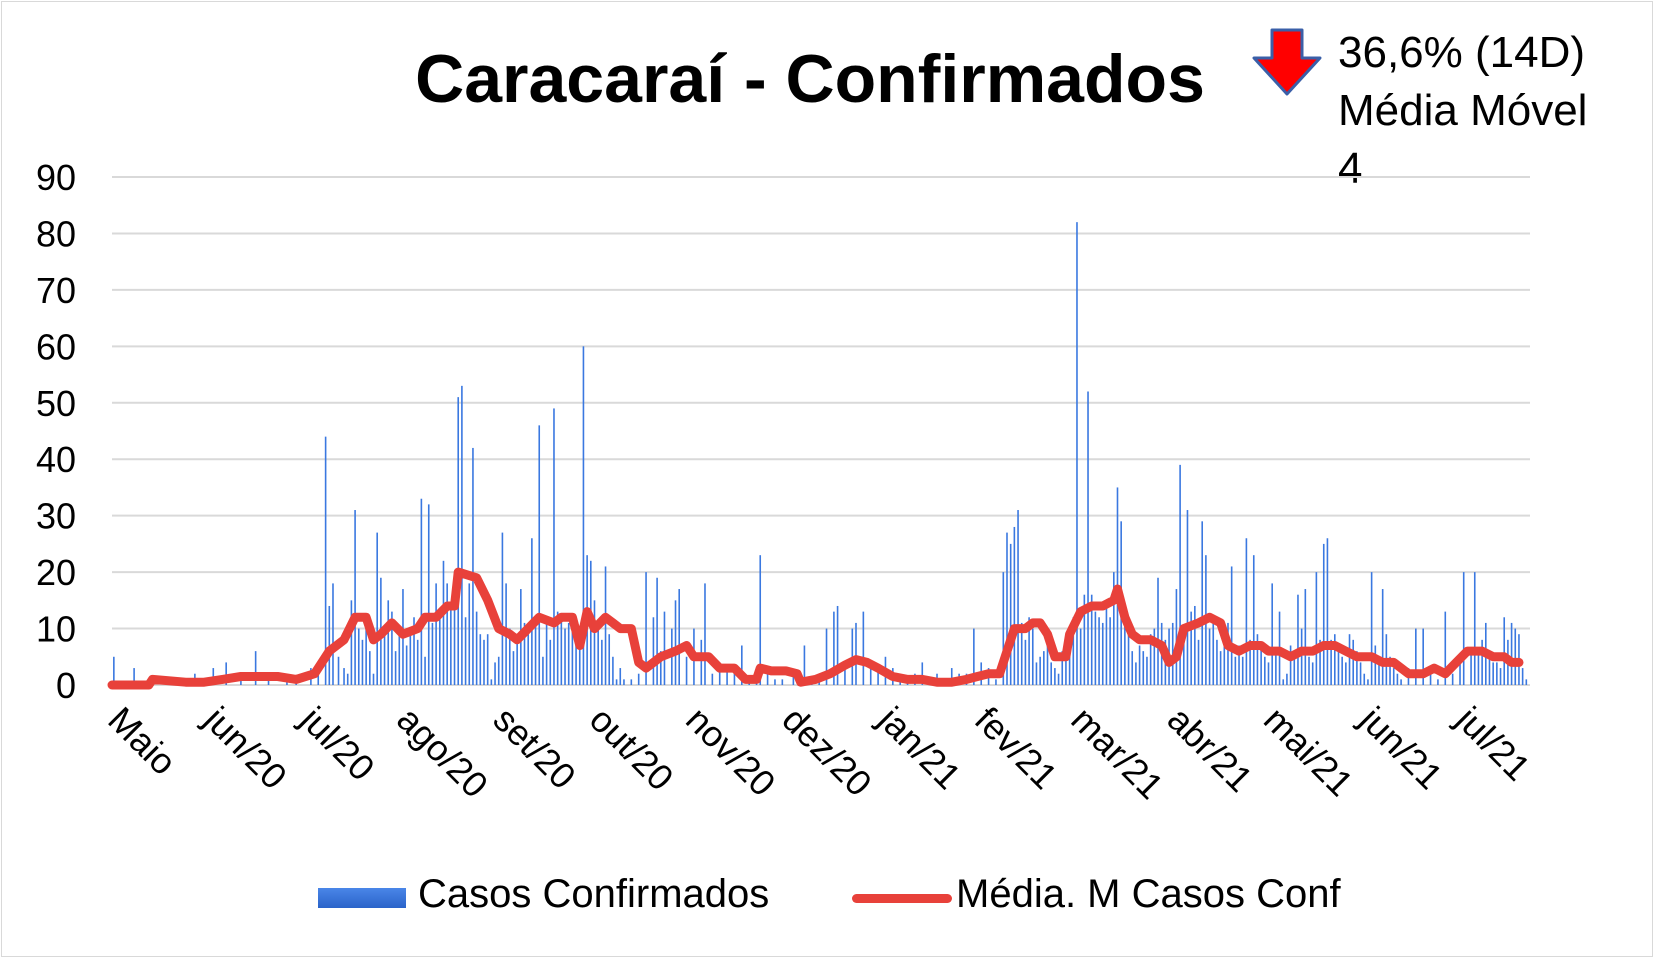 The image size is (1656, 960). What do you see at coordinates (1401, 747) in the screenshot?
I see `x-tick-label: jun/21` at bounding box center [1401, 747].